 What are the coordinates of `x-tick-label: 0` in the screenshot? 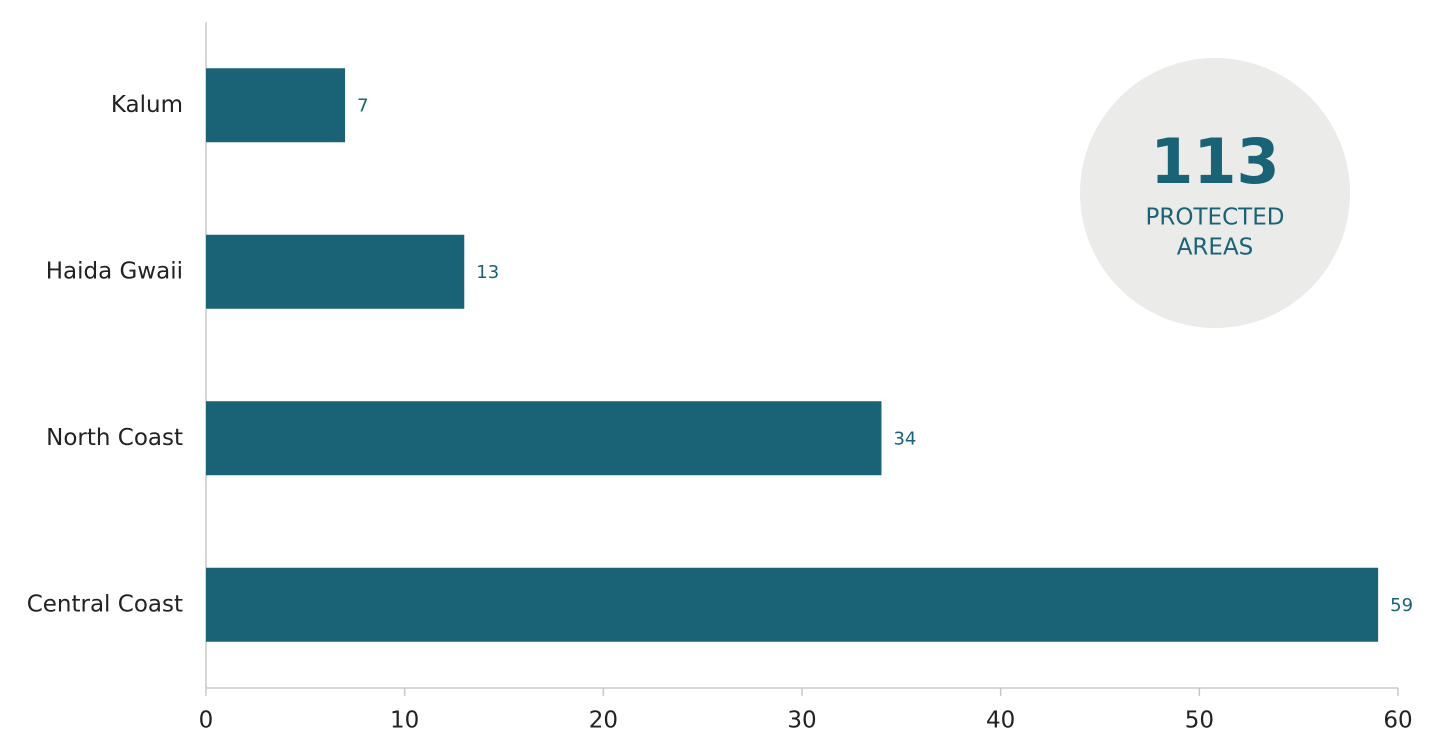 It's located at (206, 721).